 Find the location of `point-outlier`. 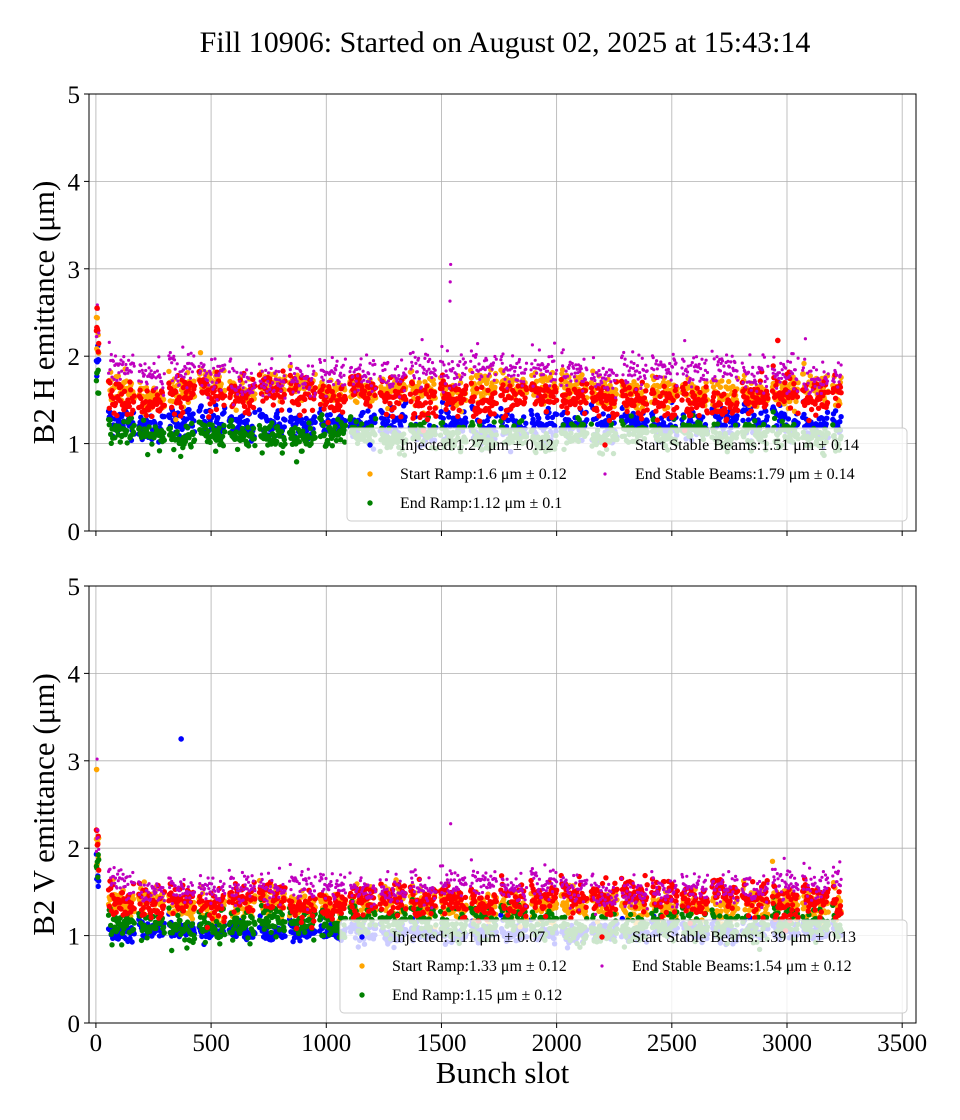

point-outlier is located at coordinates (805, 339).